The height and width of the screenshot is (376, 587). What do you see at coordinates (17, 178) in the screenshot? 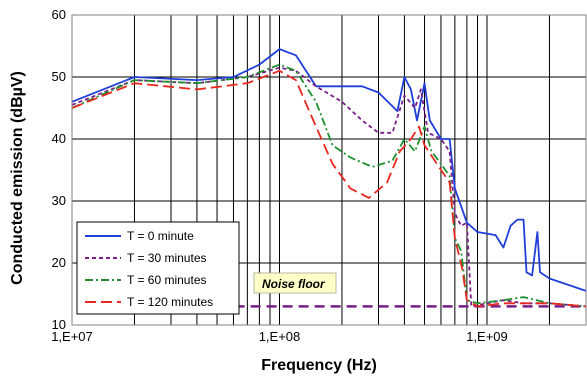
I see `y-axis-title: Conducted emission (dBµV)` at bounding box center [17, 178].